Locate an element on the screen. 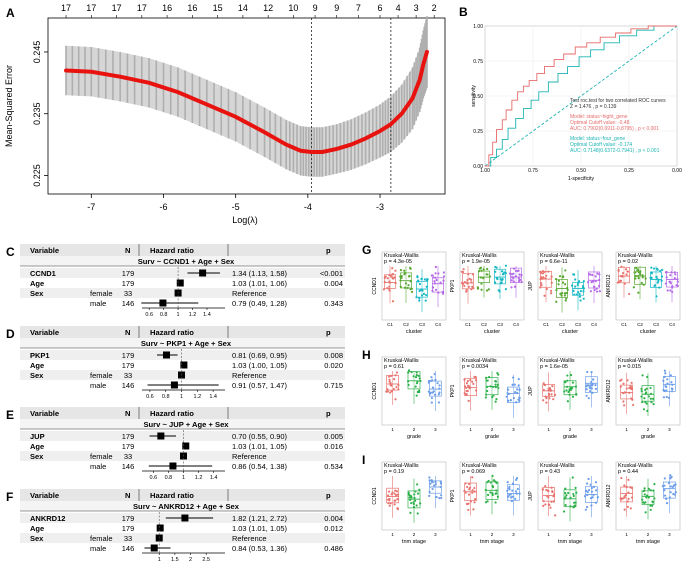 Image resolution: width=685 pixels, height=561 pixels. forest-row-p: 0.016 is located at coordinates (333, 446).